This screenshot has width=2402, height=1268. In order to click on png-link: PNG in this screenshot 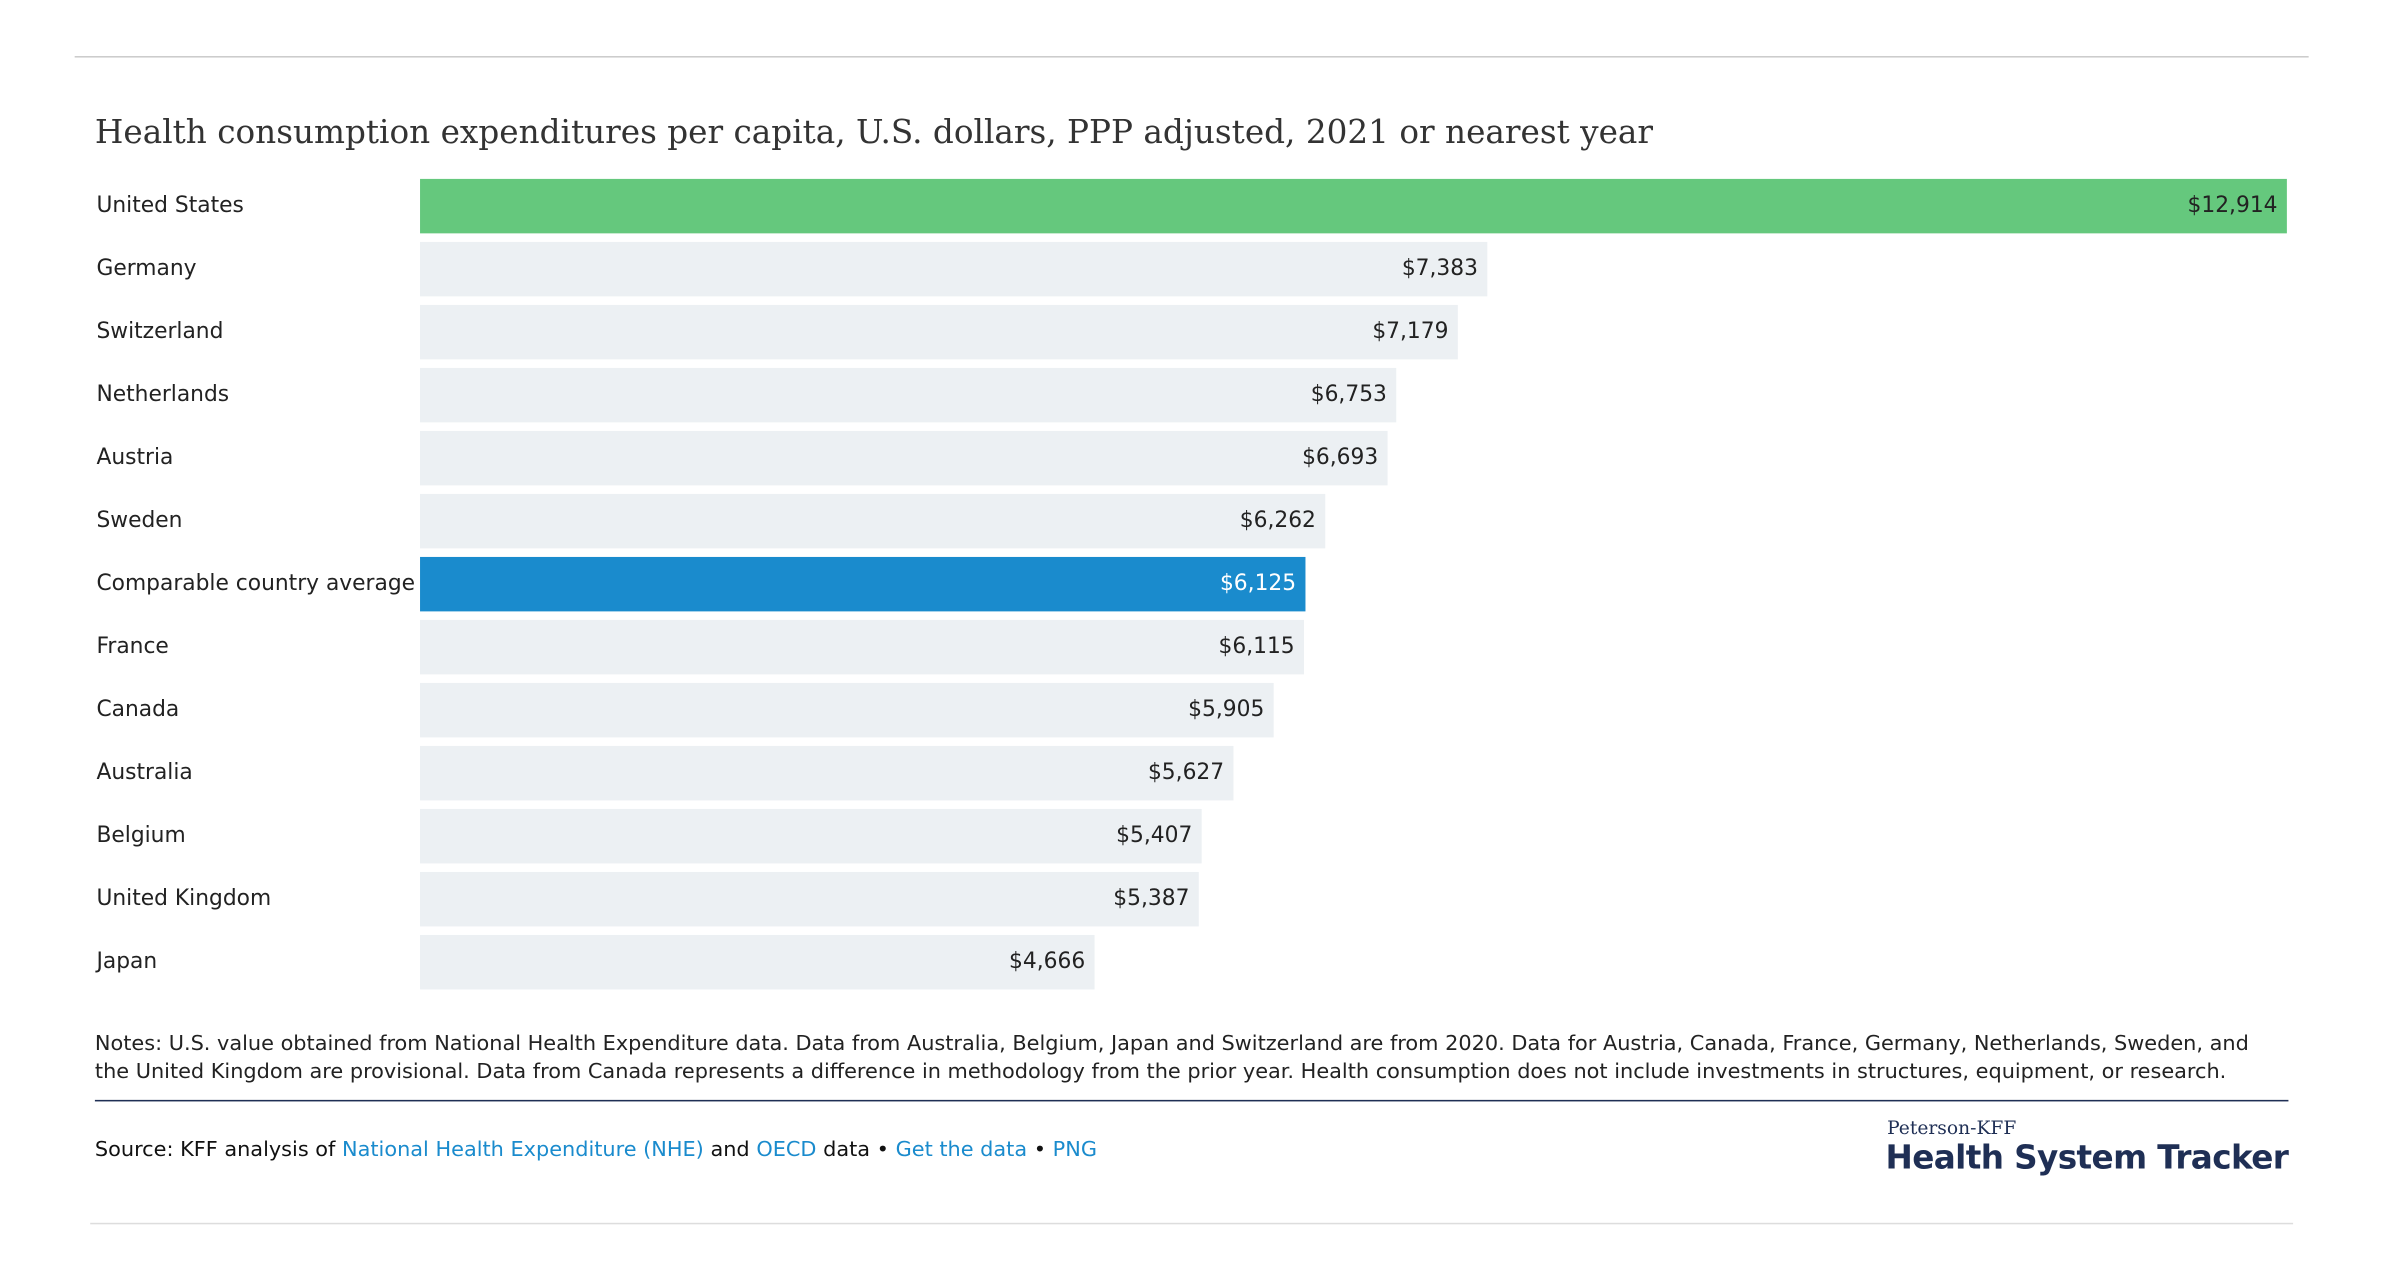, I will do `click(1074, 1150)`.